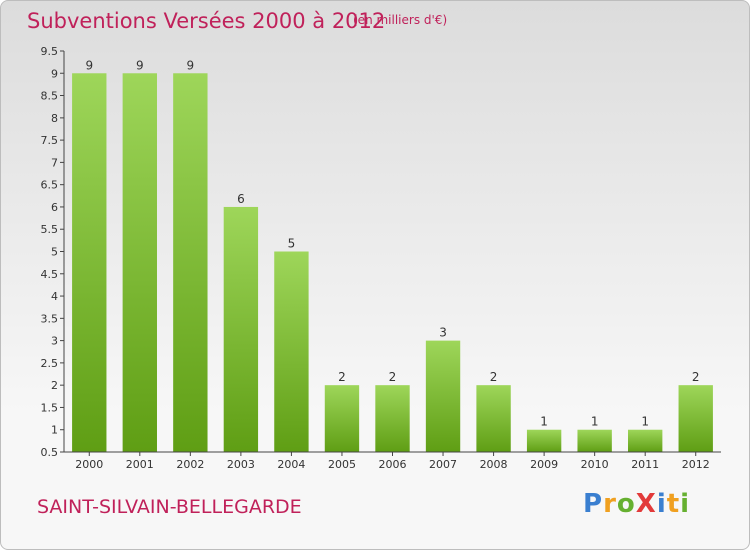 The image size is (750, 550). Describe the element at coordinates (626, 504) in the screenshot. I see `logo-letter: o` at that location.